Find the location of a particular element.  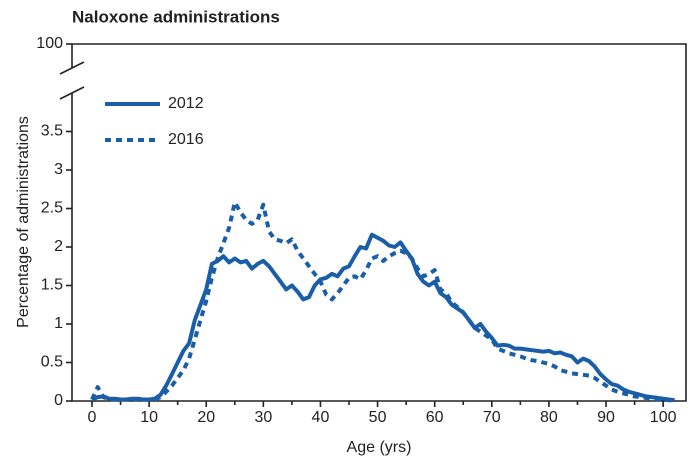

x-tick-label: 40 is located at coordinates (321, 417).